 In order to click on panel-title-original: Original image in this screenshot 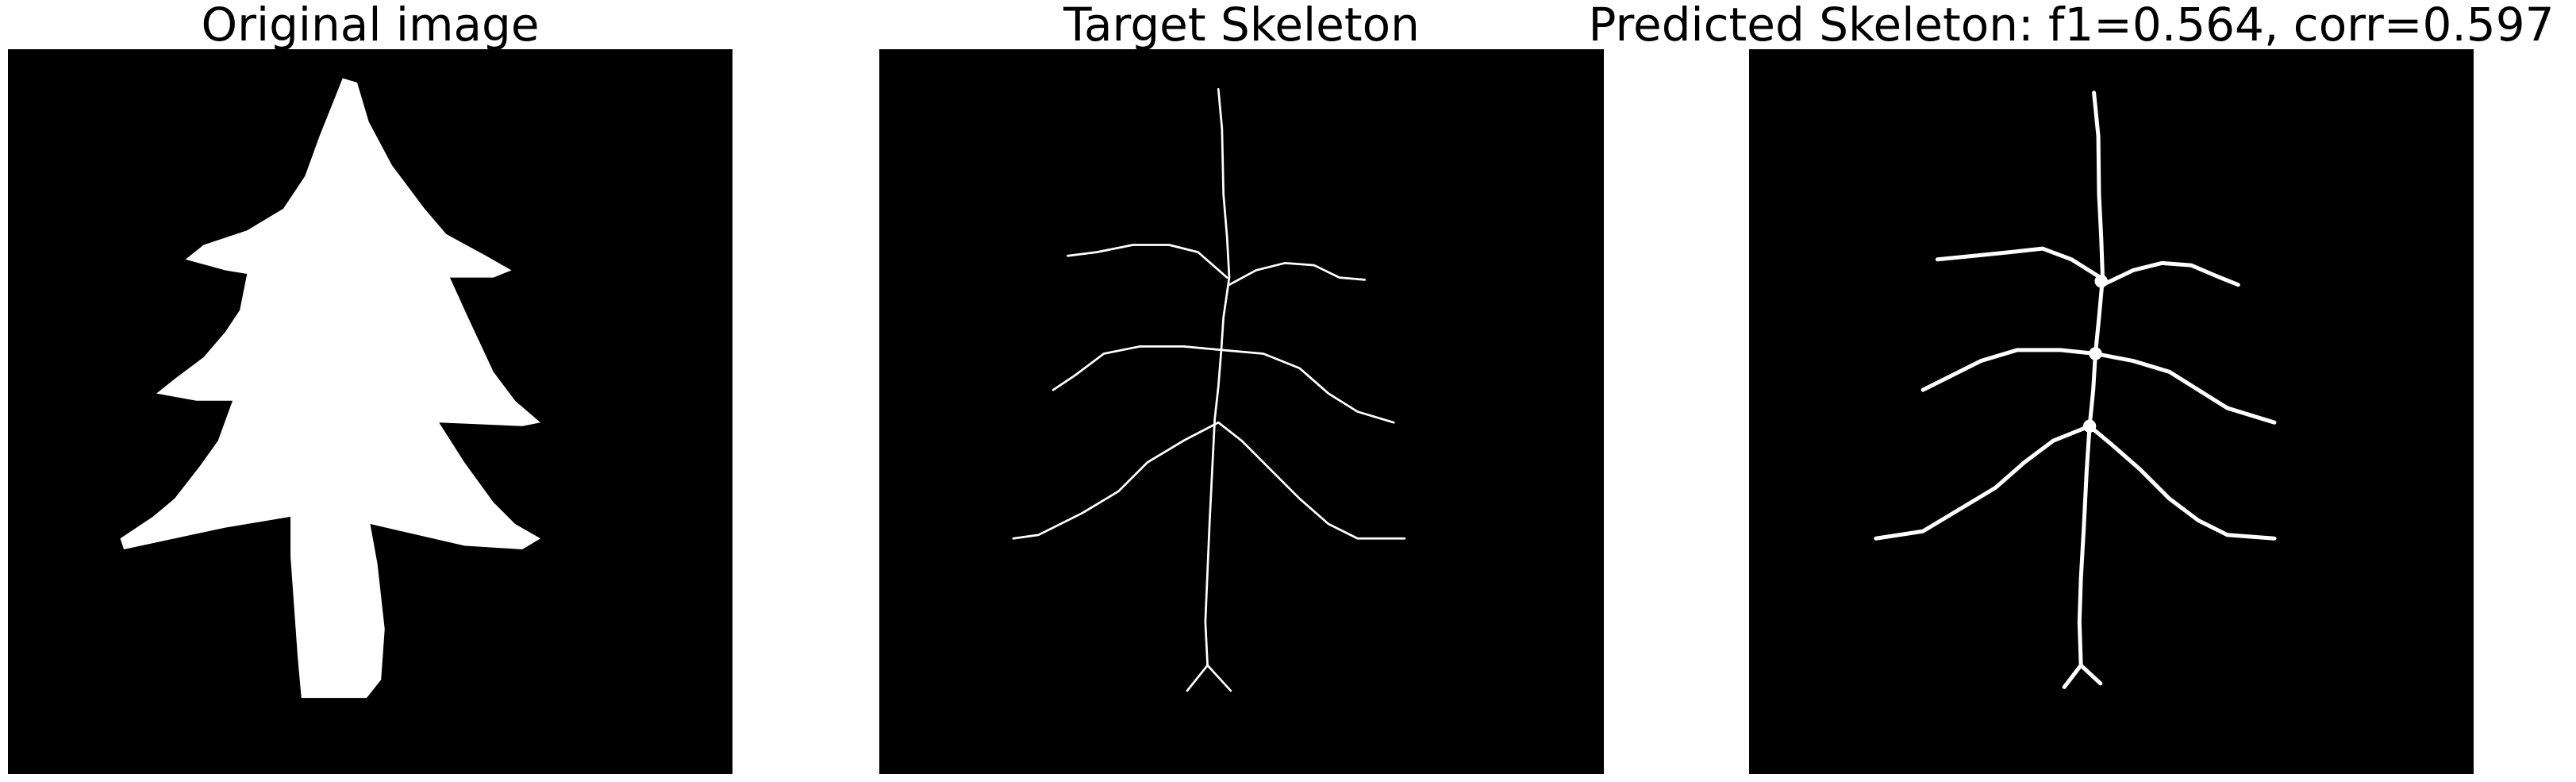, I will do `click(370, 26)`.